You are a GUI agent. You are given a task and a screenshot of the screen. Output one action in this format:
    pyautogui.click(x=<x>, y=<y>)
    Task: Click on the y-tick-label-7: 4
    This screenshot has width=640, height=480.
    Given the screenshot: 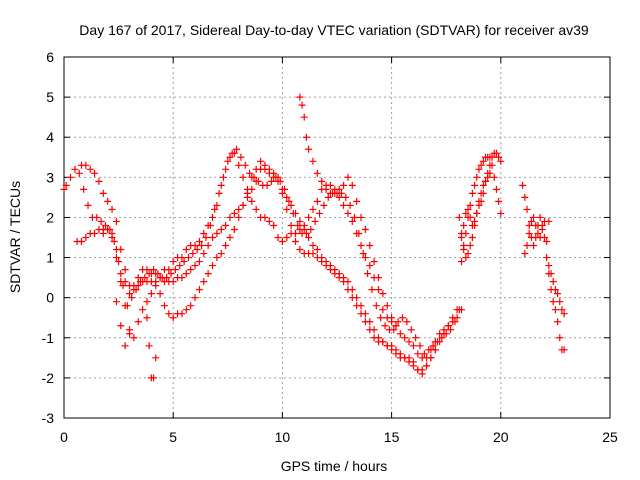 What is the action you would take?
    pyautogui.click(x=50, y=137)
    